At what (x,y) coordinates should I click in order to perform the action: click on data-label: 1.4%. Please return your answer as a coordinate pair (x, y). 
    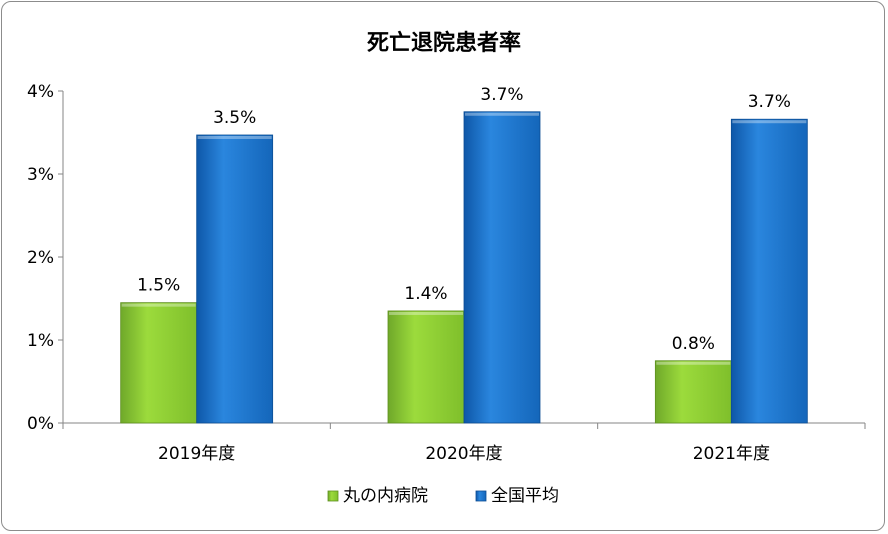
    Looking at the image, I should click on (425, 294).